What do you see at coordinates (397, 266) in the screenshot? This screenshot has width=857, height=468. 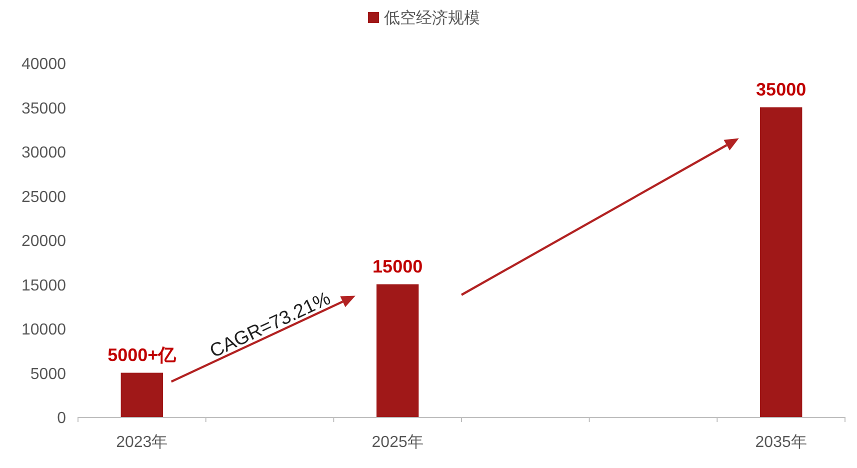 I see `data-label: 15000` at bounding box center [397, 266].